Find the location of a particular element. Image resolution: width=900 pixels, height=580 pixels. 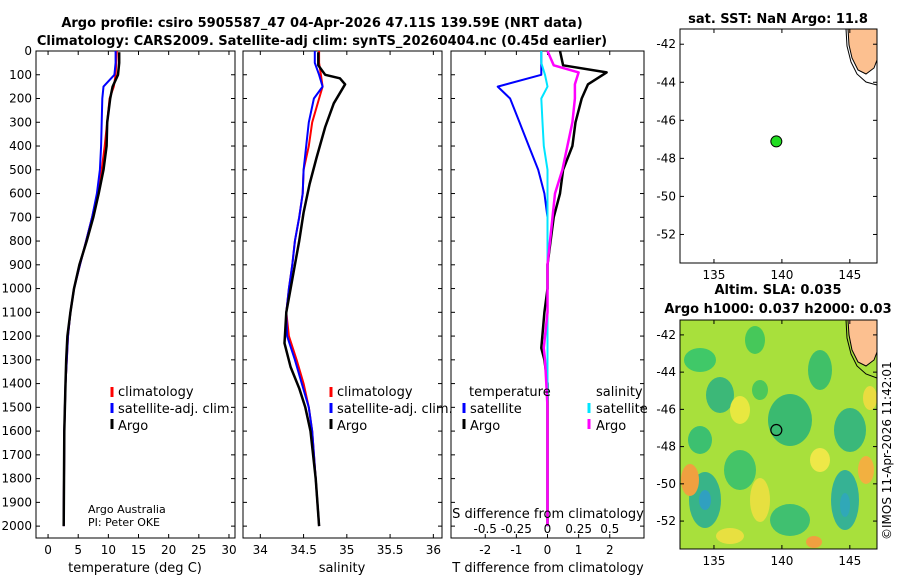

x-tick-label: 35.5 is located at coordinates (390, 550).